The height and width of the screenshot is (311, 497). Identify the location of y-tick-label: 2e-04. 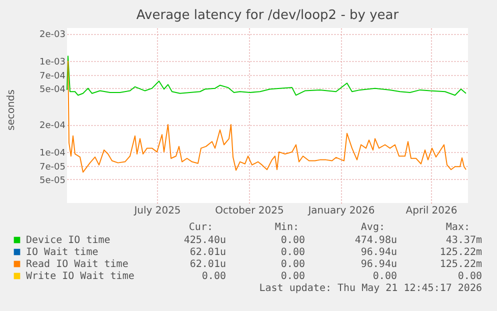
(53, 126).